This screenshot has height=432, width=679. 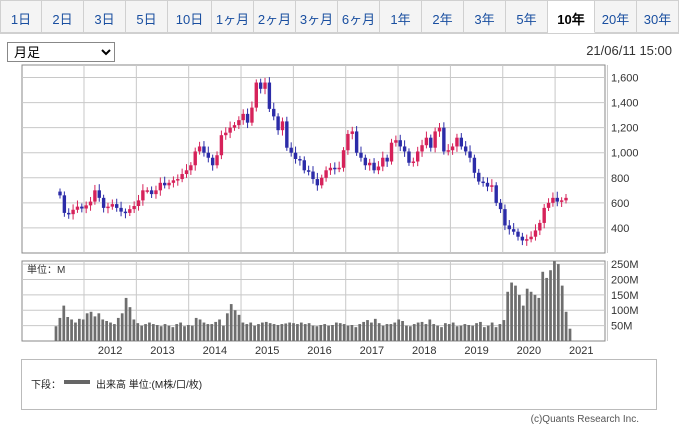 I want to click on price-tick-label: 1,400, so click(x=625, y=104).